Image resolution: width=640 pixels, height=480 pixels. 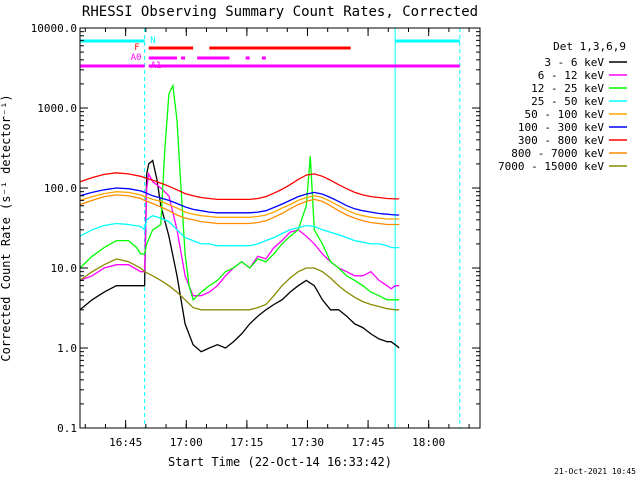 What do you see at coordinates (561, 140) in the screenshot?
I see `legend-label: 300 - 800 keV` at bounding box center [561, 140].